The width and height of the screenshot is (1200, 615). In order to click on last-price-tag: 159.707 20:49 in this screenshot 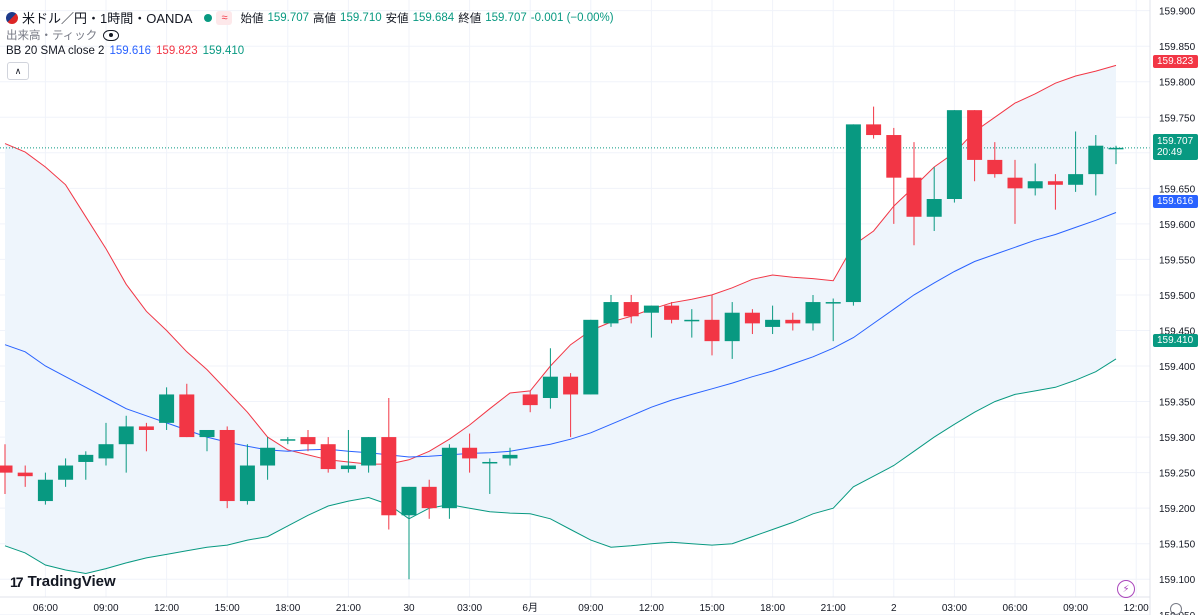, I will do `click(1175, 147)`.